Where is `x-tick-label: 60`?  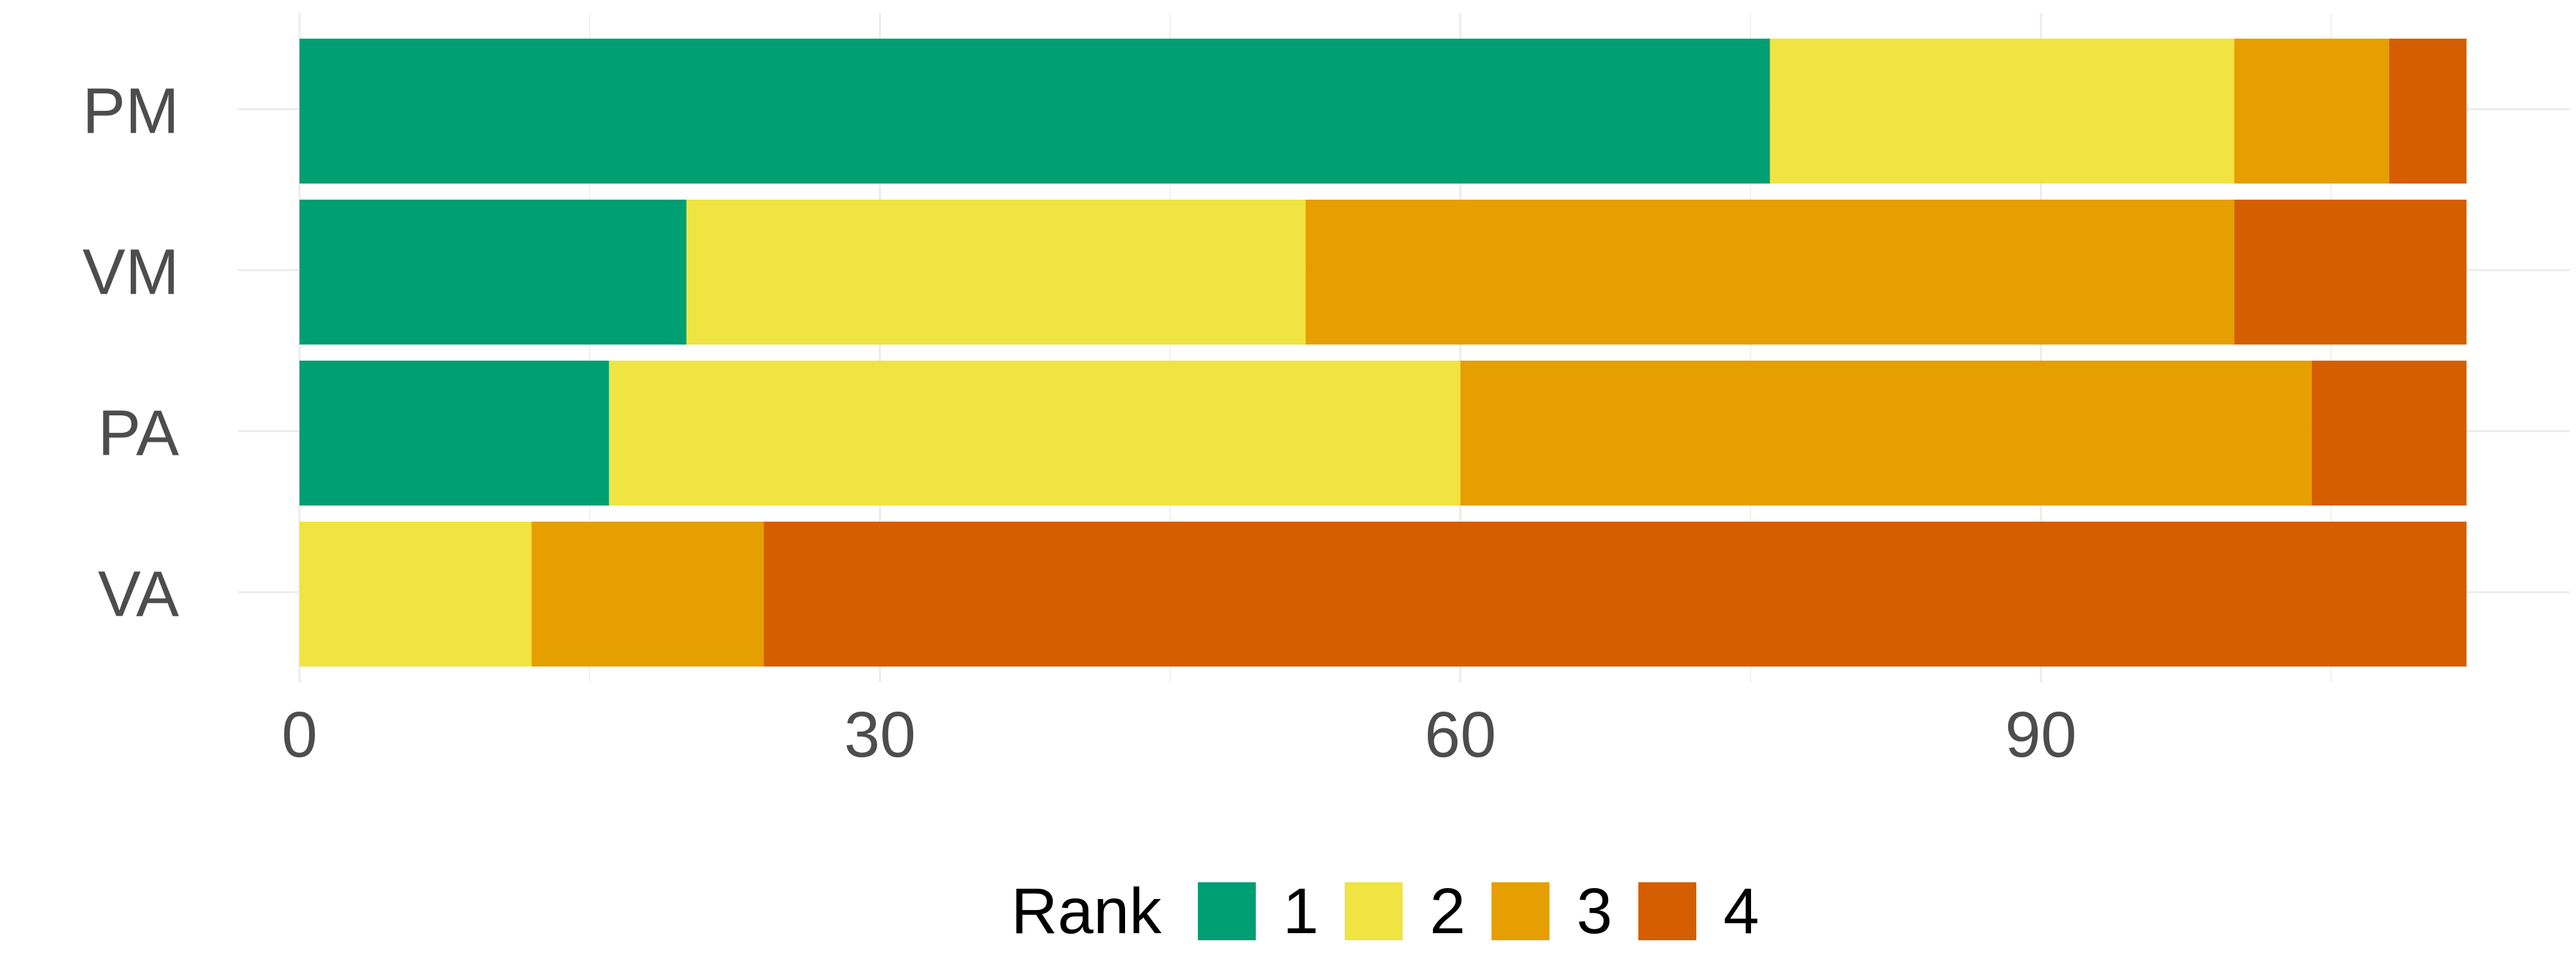 x-tick-label: 60 is located at coordinates (1461, 735).